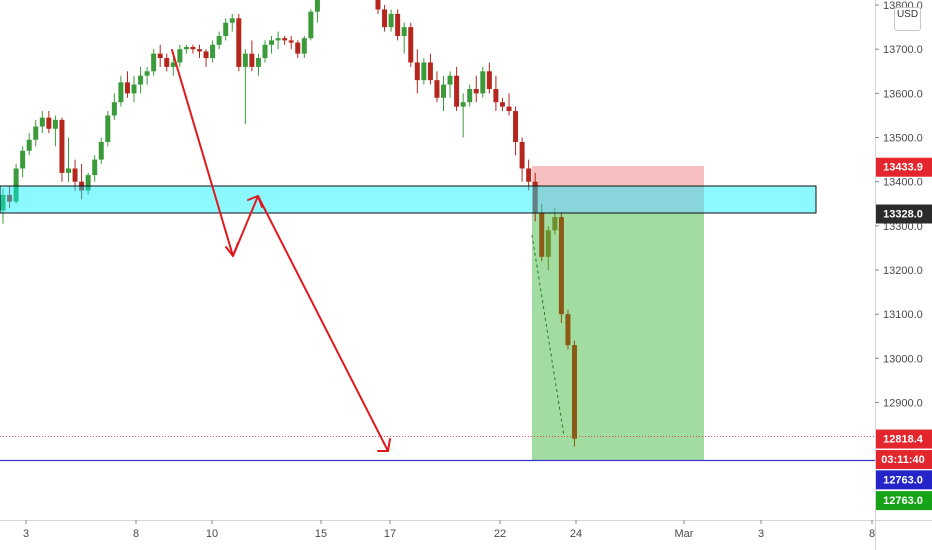 The height and width of the screenshot is (550, 932). What do you see at coordinates (903, 359) in the screenshot?
I see `y-tick-label: 13000.0` at bounding box center [903, 359].